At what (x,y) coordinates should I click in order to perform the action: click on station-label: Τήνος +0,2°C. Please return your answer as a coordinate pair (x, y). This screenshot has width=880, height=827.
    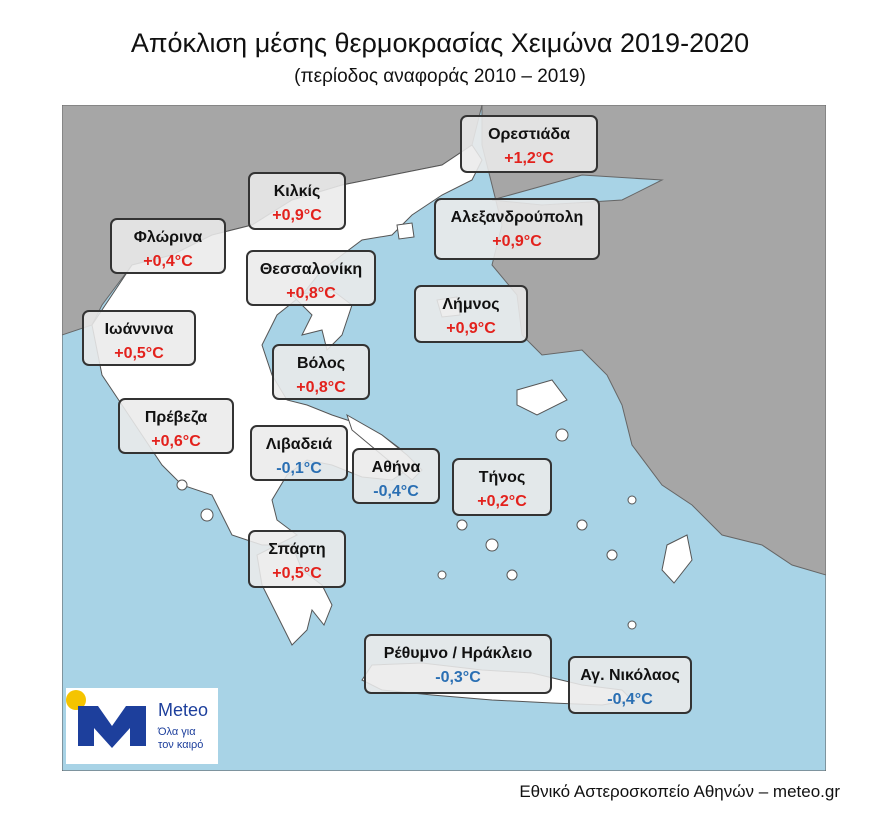
    Looking at the image, I should click on (502, 487).